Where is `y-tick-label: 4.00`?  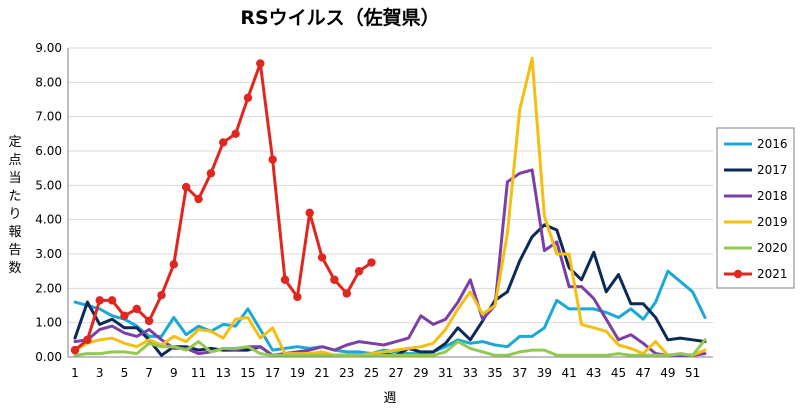
y-tick-label: 4.00 is located at coordinates (48, 220).